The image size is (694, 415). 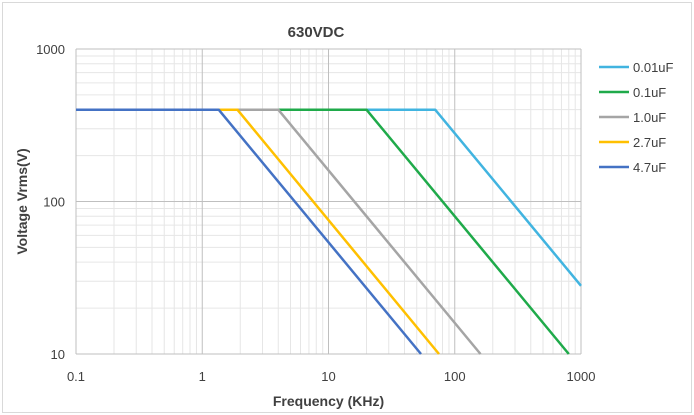 What do you see at coordinates (328, 376) in the screenshot?
I see `x-tick-label: 10` at bounding box center [328, 376].